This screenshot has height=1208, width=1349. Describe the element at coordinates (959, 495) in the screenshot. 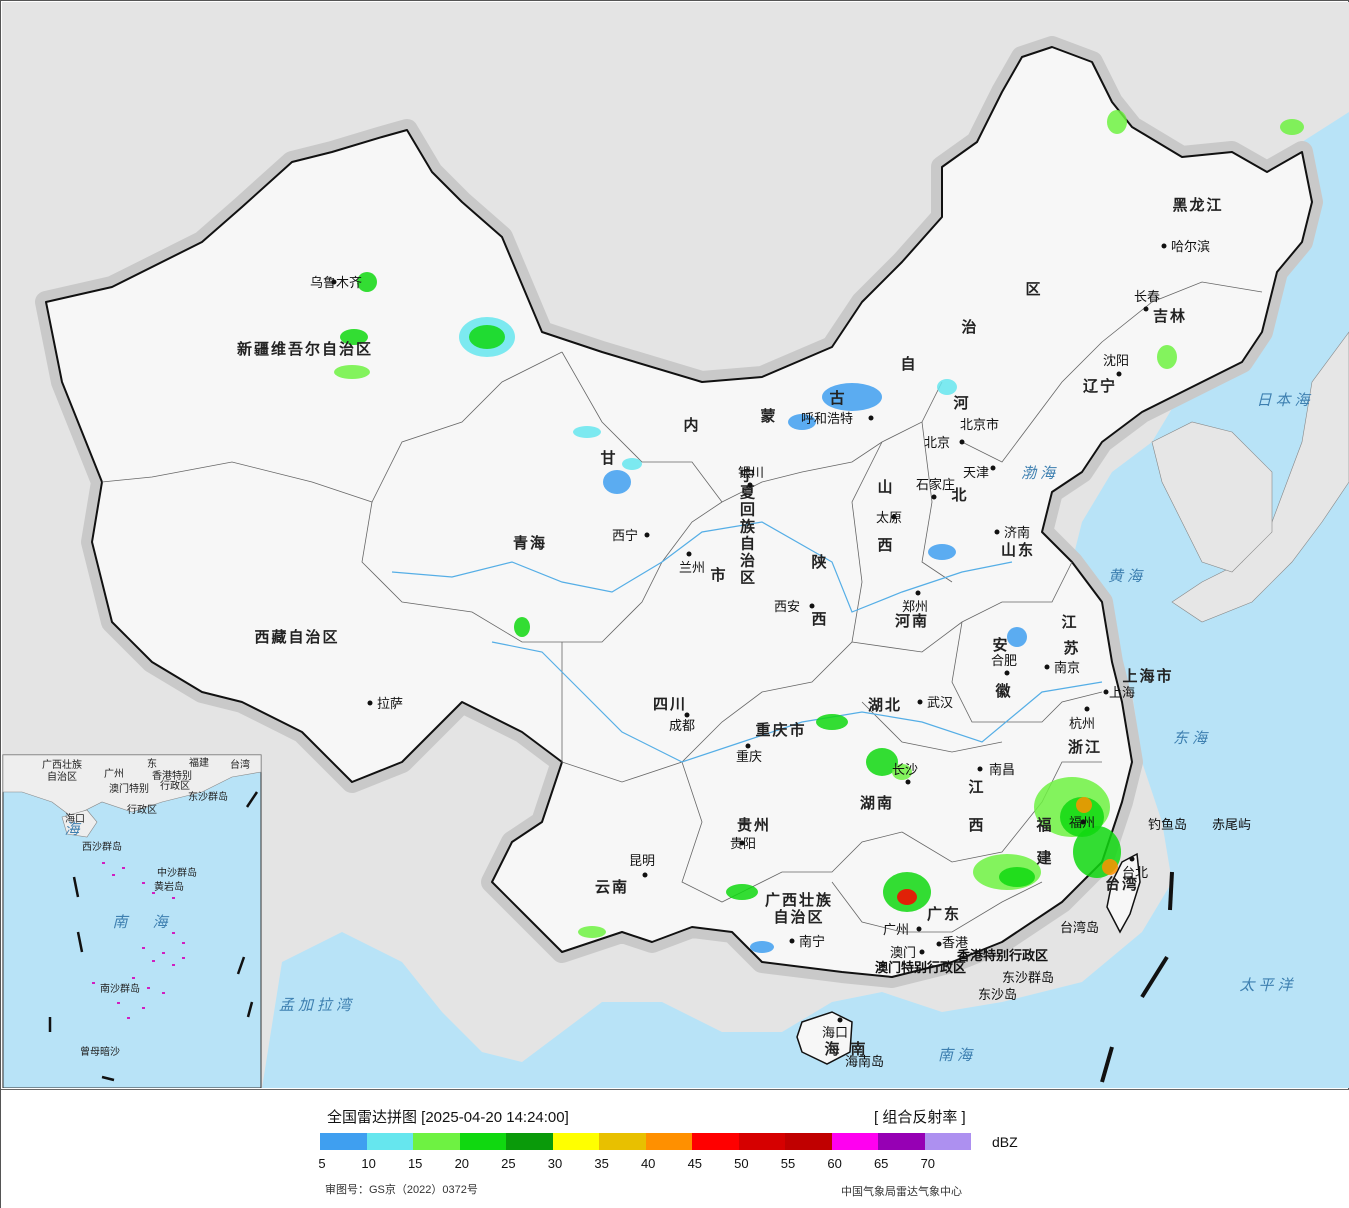

I see `province-label: 北` at that location.